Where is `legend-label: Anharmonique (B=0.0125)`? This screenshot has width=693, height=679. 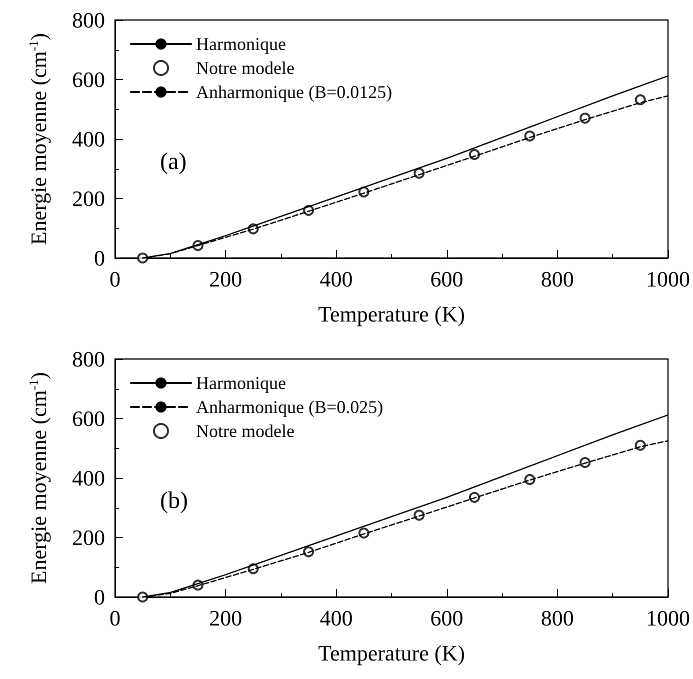
legend-label: Anharmonique (B=0.0125) is located at coordinates (294, 92).